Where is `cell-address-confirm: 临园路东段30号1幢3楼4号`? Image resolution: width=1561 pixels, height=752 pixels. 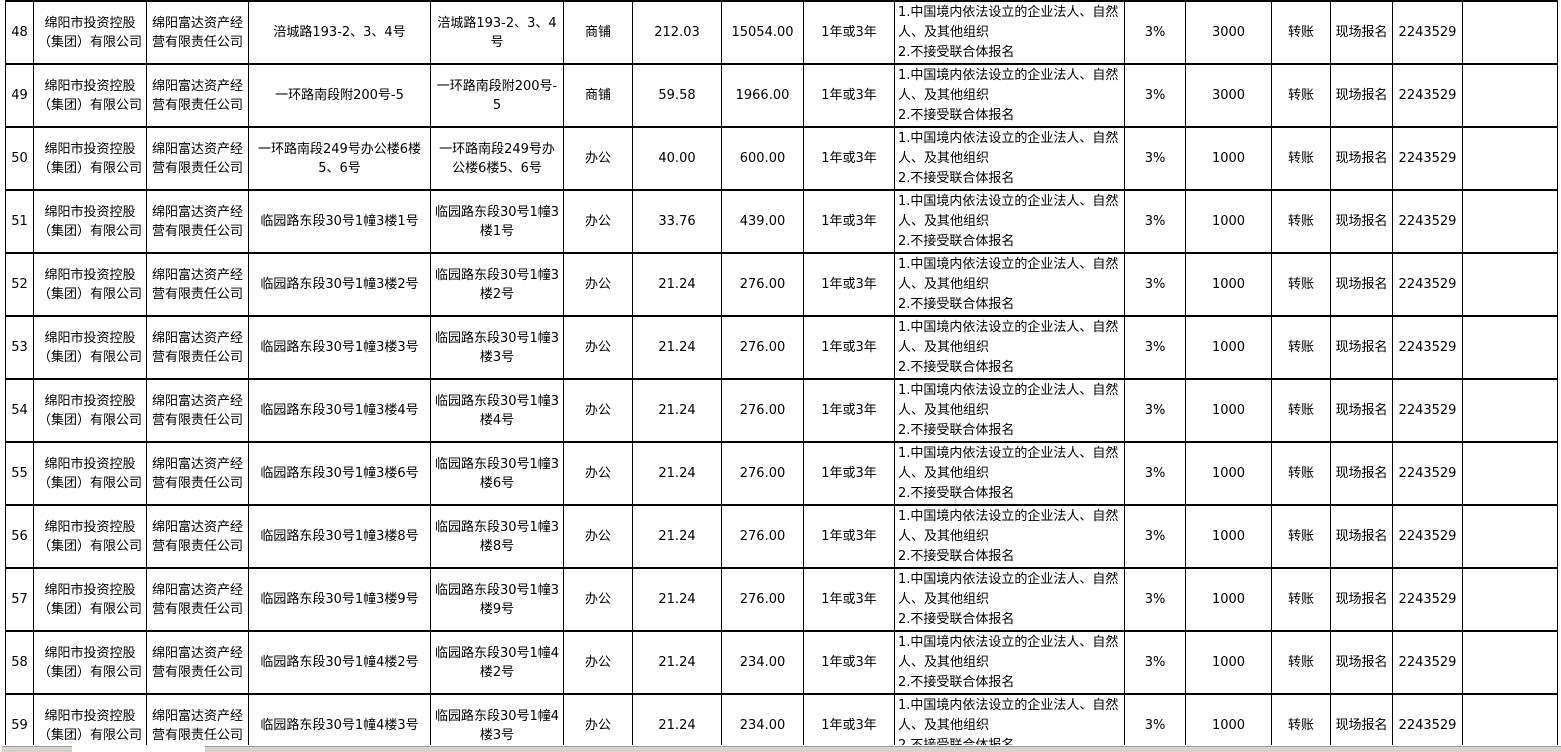 cell-address-confirm: 临园路东段30号1幢3楼4号 is located at coordinates (497, 410).